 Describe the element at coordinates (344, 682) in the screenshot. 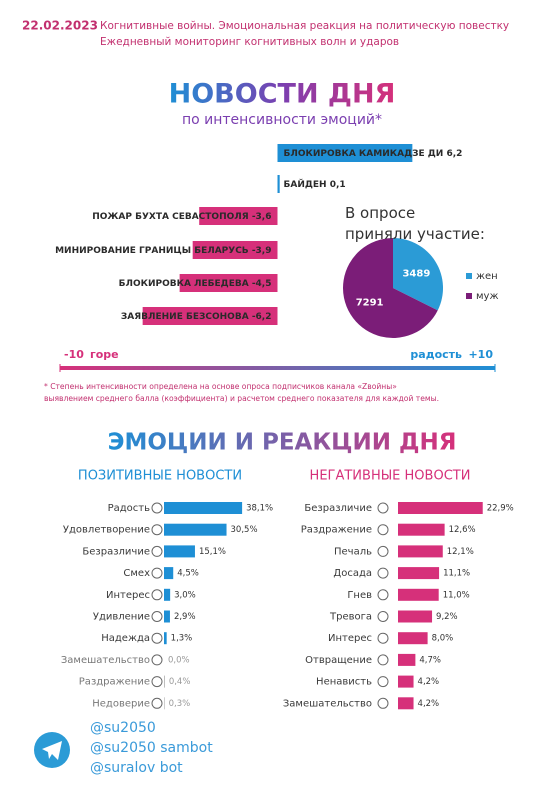

I see `category-label: Ненависть` at that location.